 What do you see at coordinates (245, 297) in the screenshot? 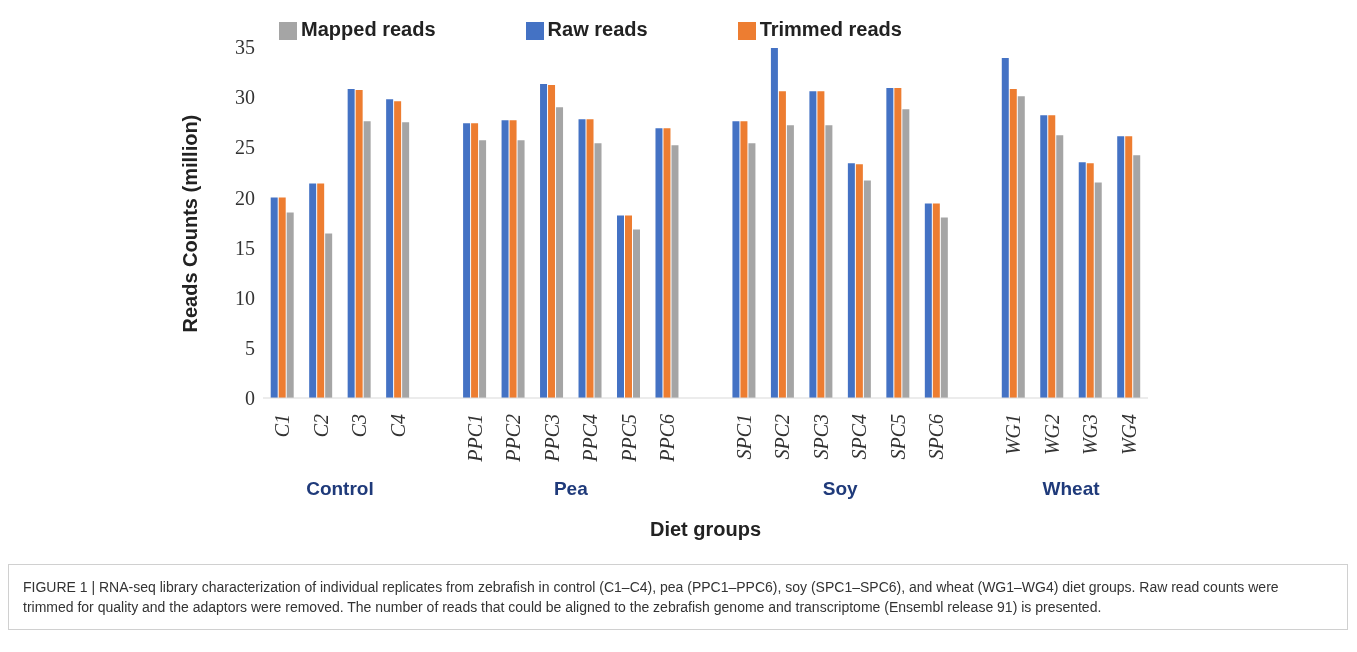
I see `y-tick-label: 10` at bounding box center [245, 297].